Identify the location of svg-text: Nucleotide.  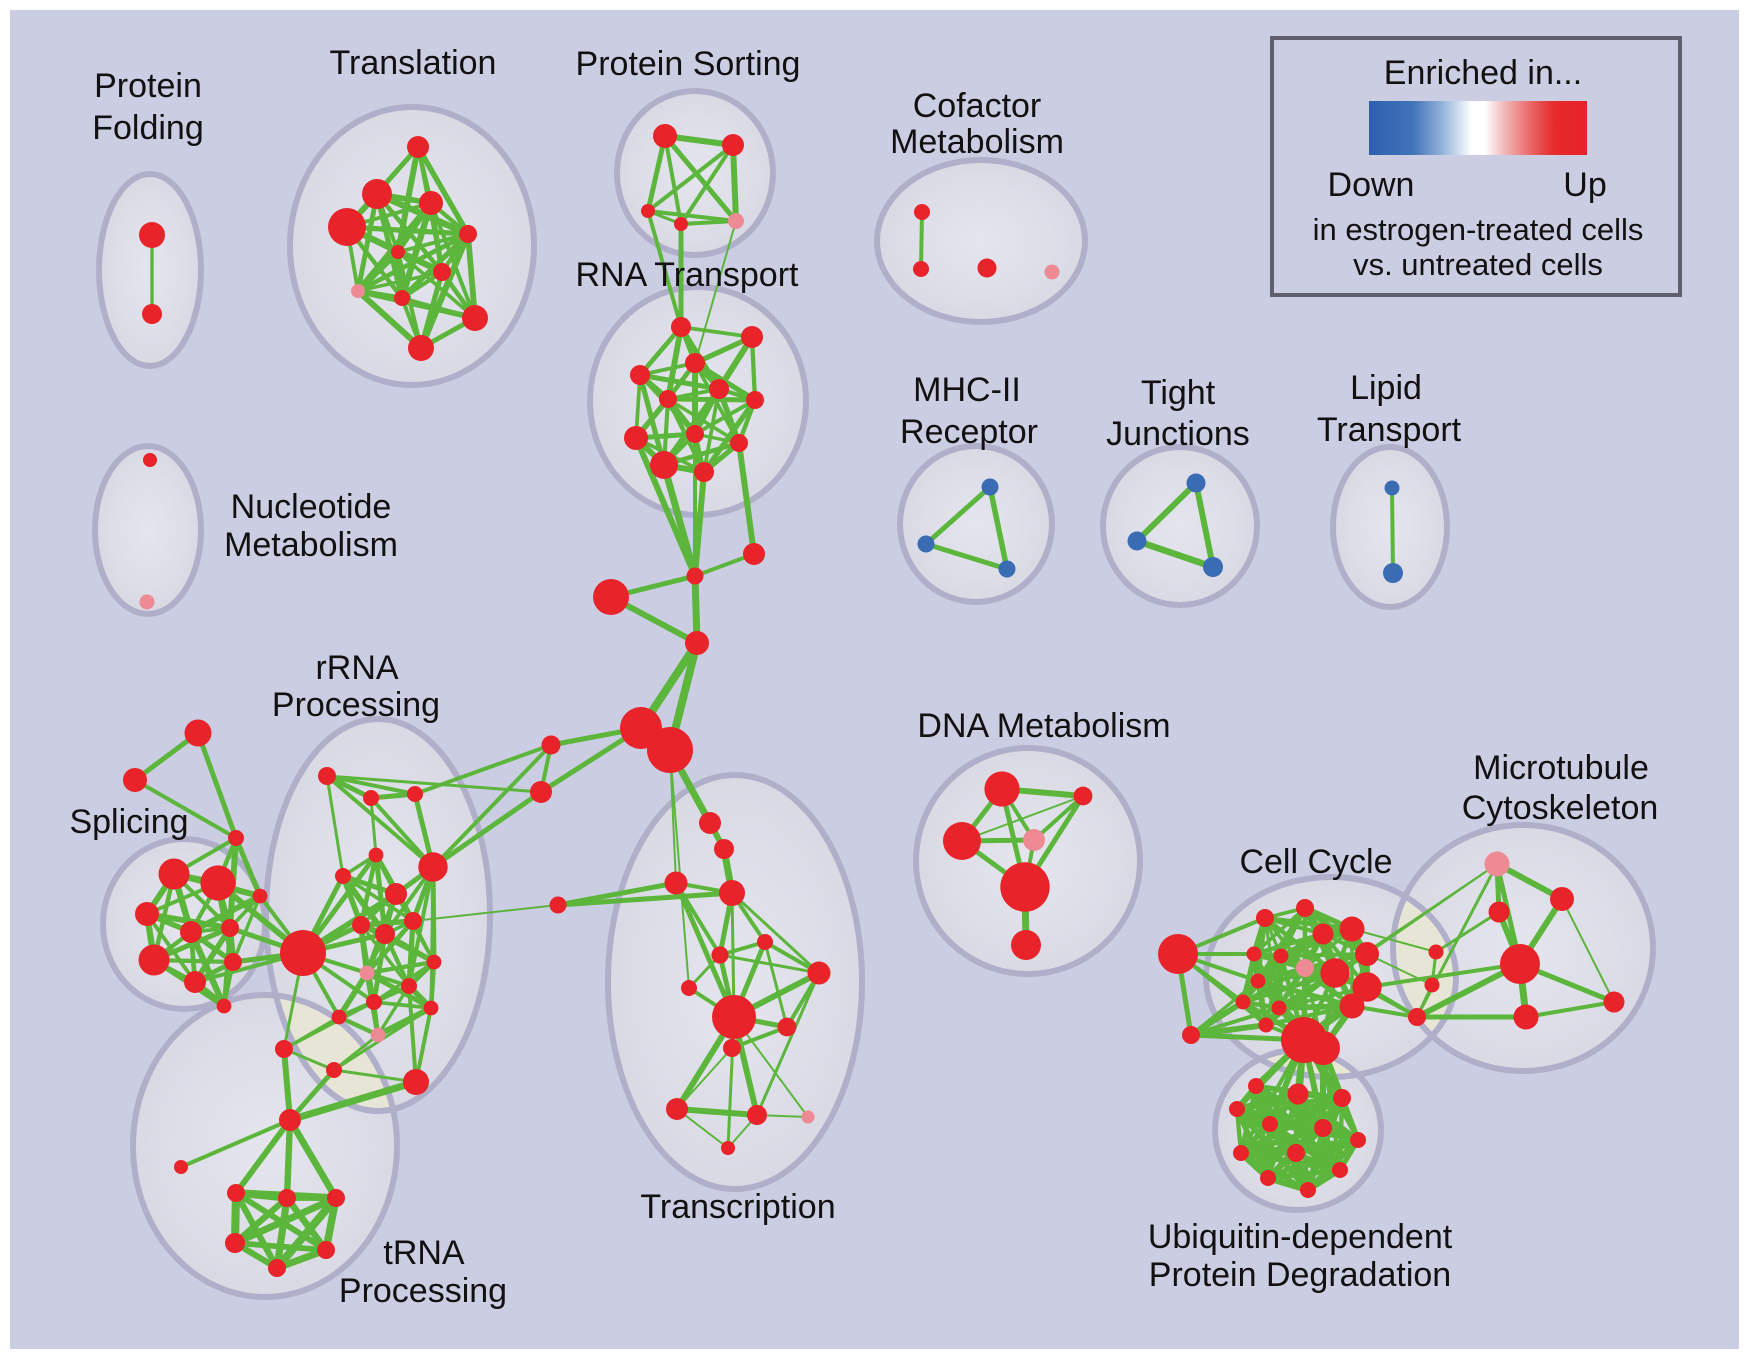
(311, 507).